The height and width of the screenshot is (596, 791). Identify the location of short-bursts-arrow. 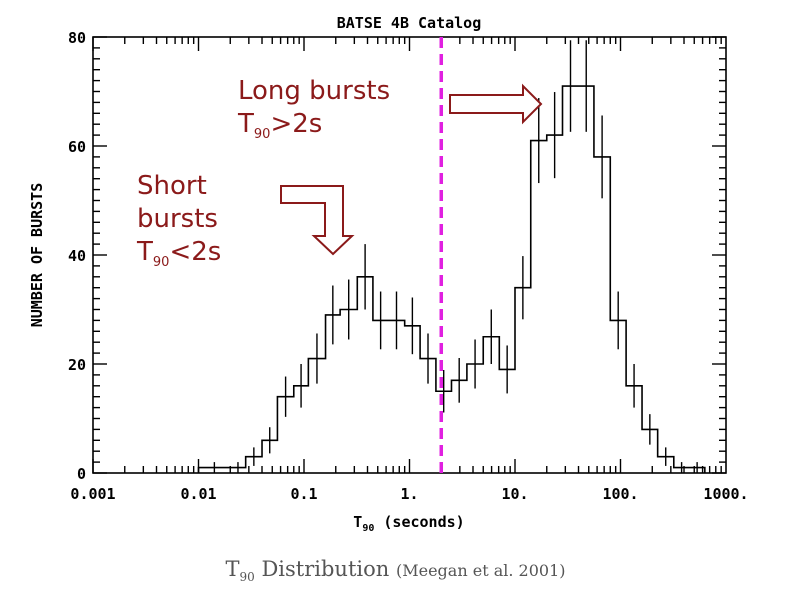
(317, 220).